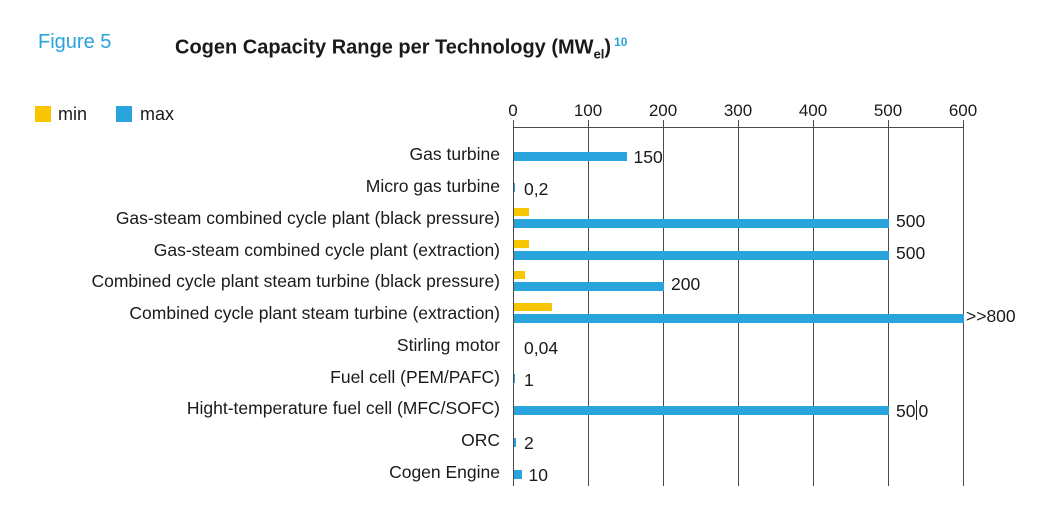 This screenshot has height=523, width=1050. I want to click on legend-max-swatch, so click(124, 114).